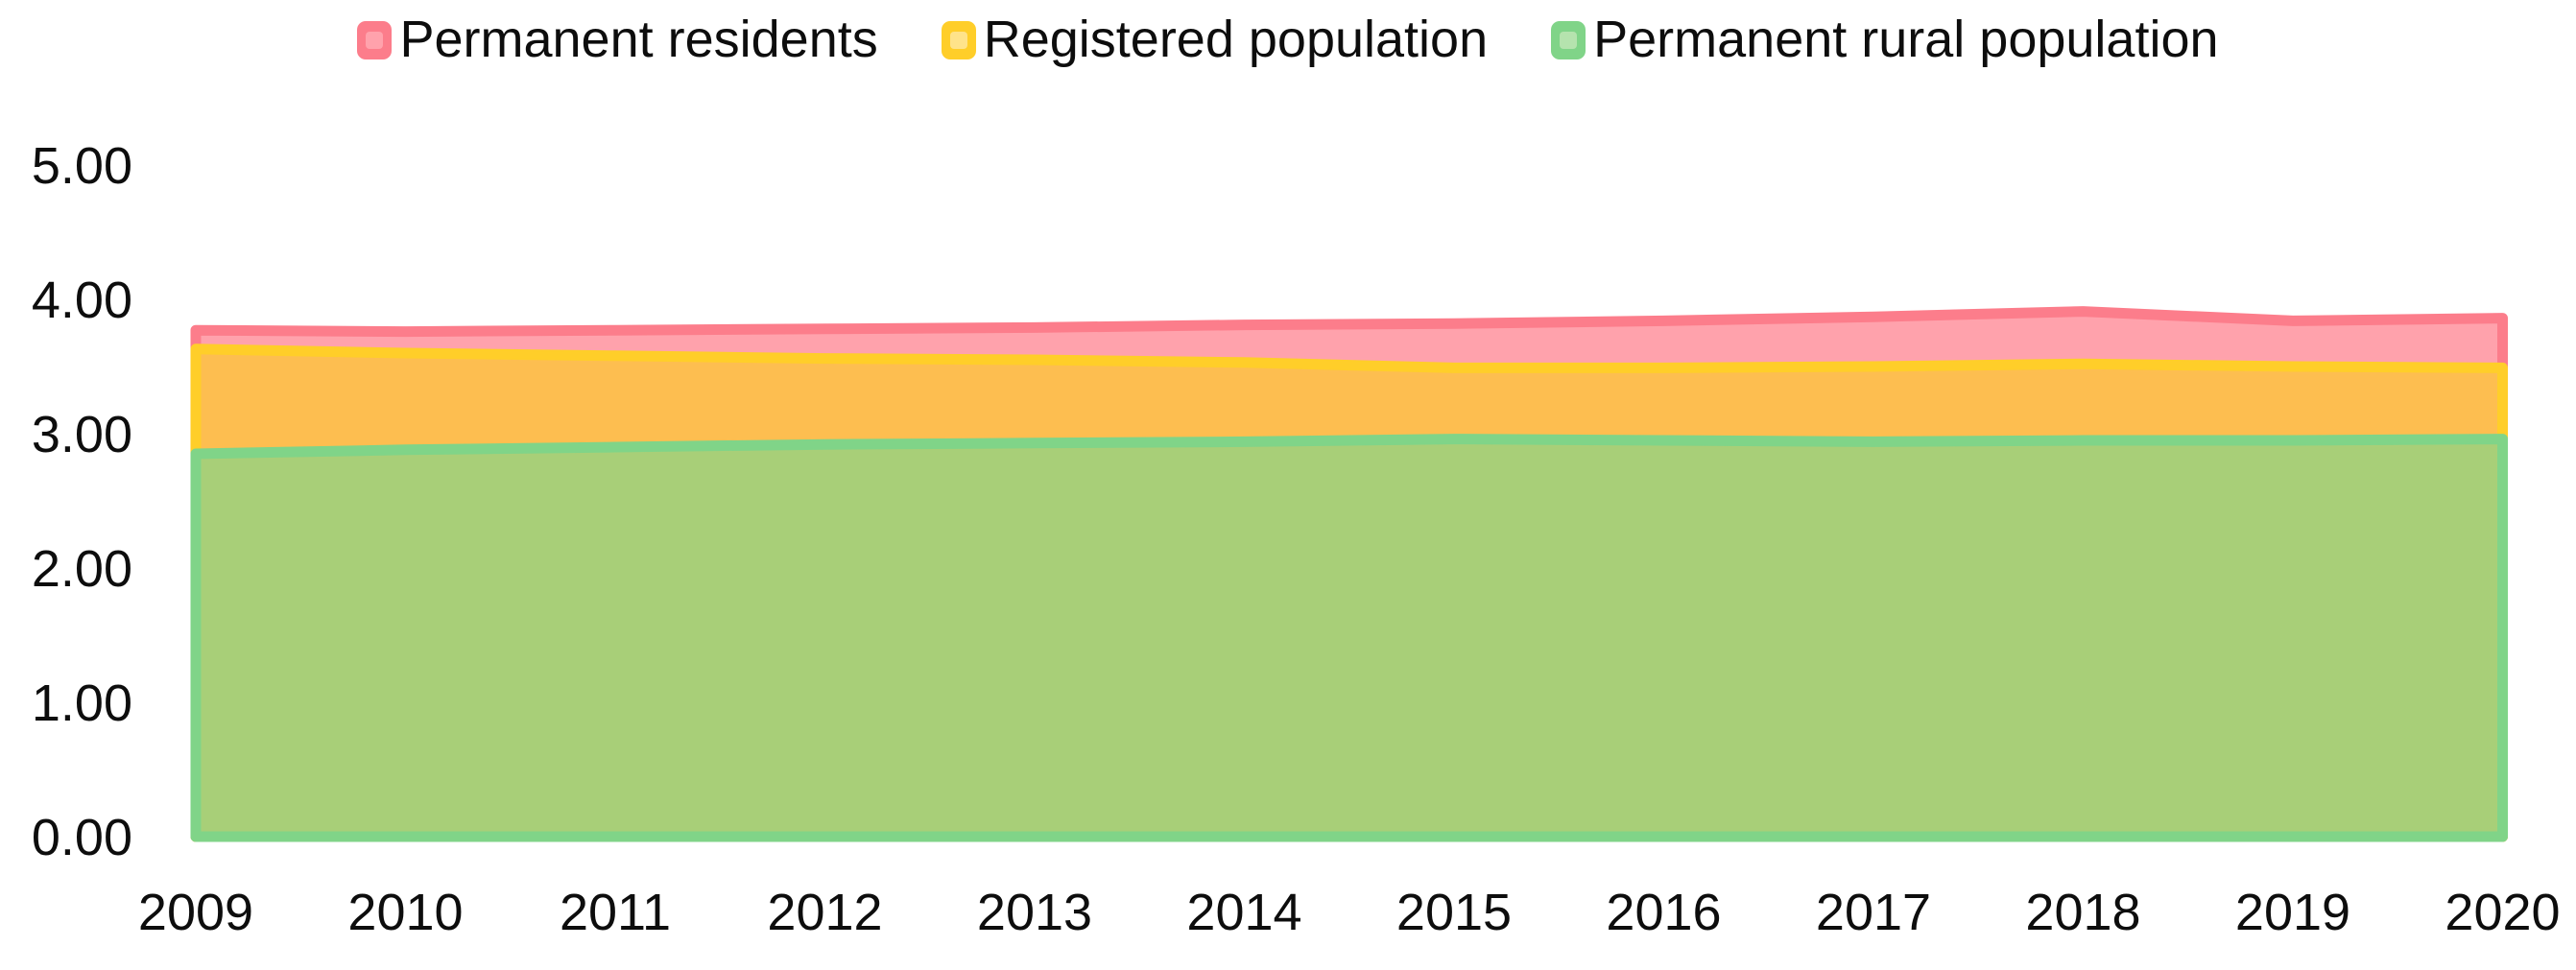 This screenshot has height=970, width=2576. What do you see at coordinates (824, 913) in the screenshot?
I see `x-tick-label: 2012` at bounding box center [824, 913].